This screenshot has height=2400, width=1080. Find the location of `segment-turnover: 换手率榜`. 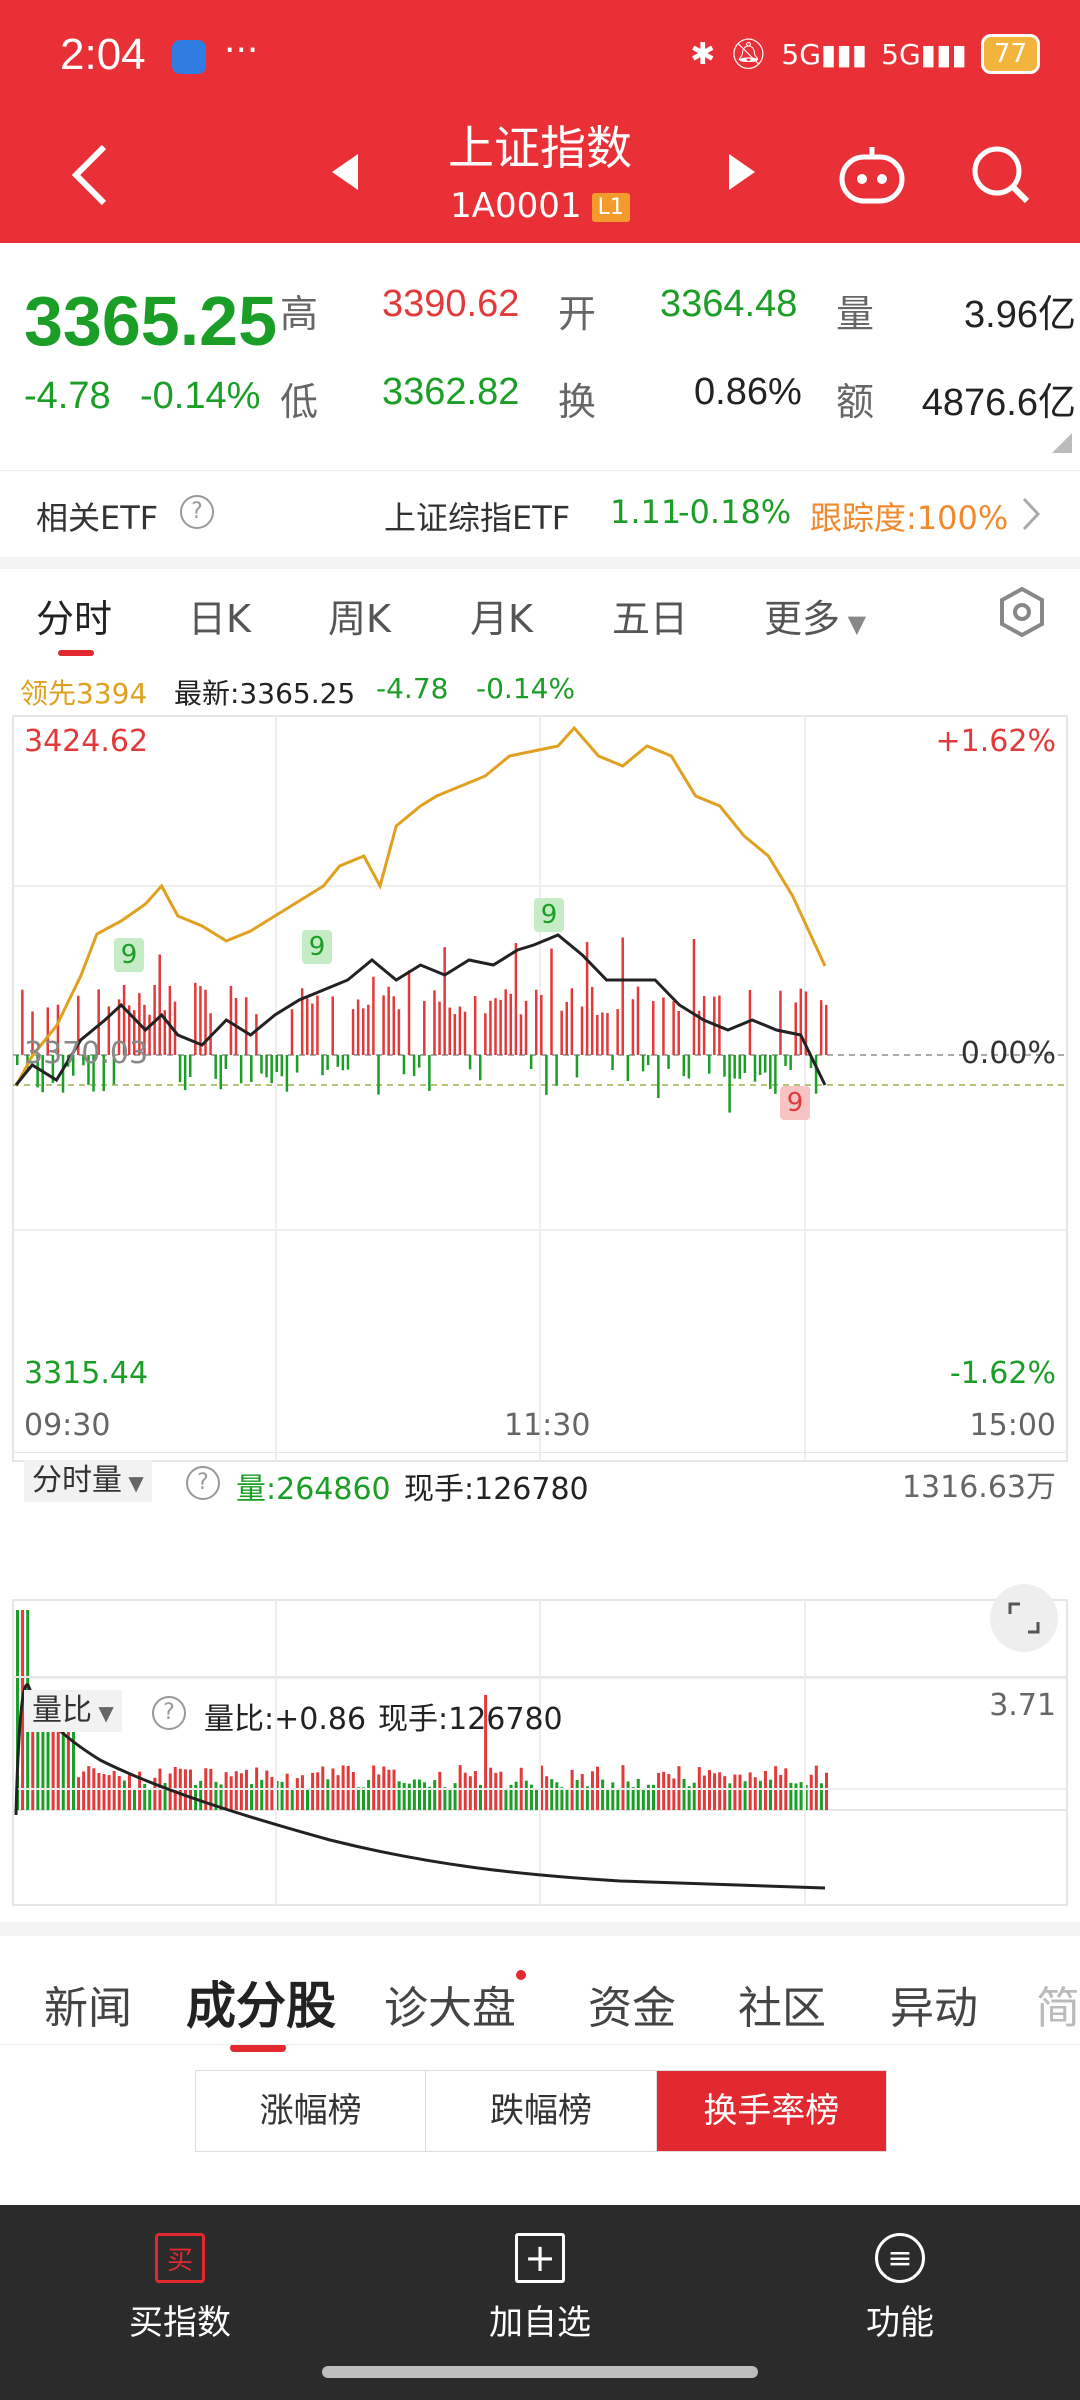

segment-turnover: 换手率榜 is located at coordinates (771, 2111).